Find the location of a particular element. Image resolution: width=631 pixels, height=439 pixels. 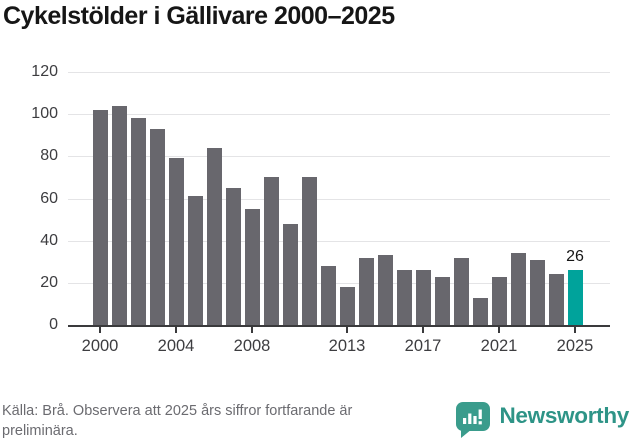

bar-2023 is located at coordinates (537, 292).